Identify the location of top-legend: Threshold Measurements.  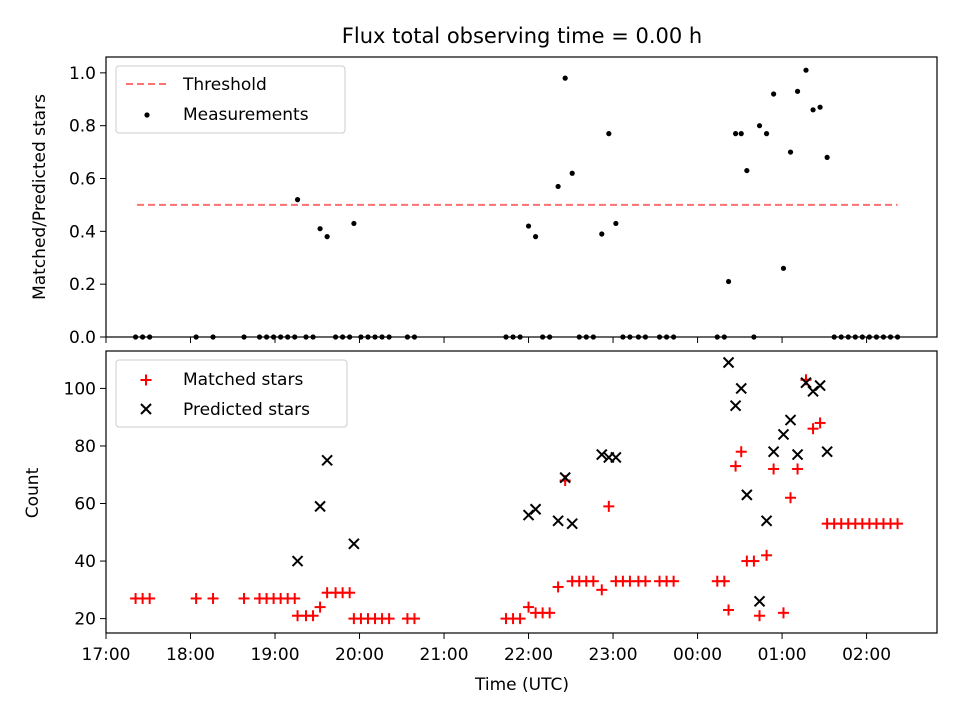
(230, 99).